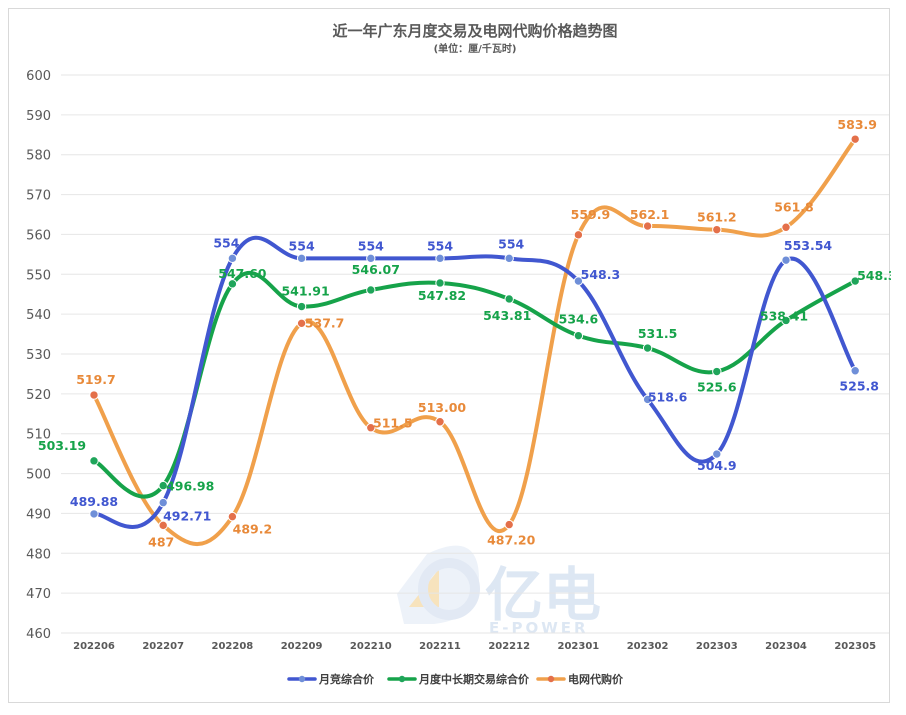 This screenshot has height=715, width=906. Describe the element at coordinates (346, 679) in the screenshot. I see `legend-label: 月竞综合价` at that location.